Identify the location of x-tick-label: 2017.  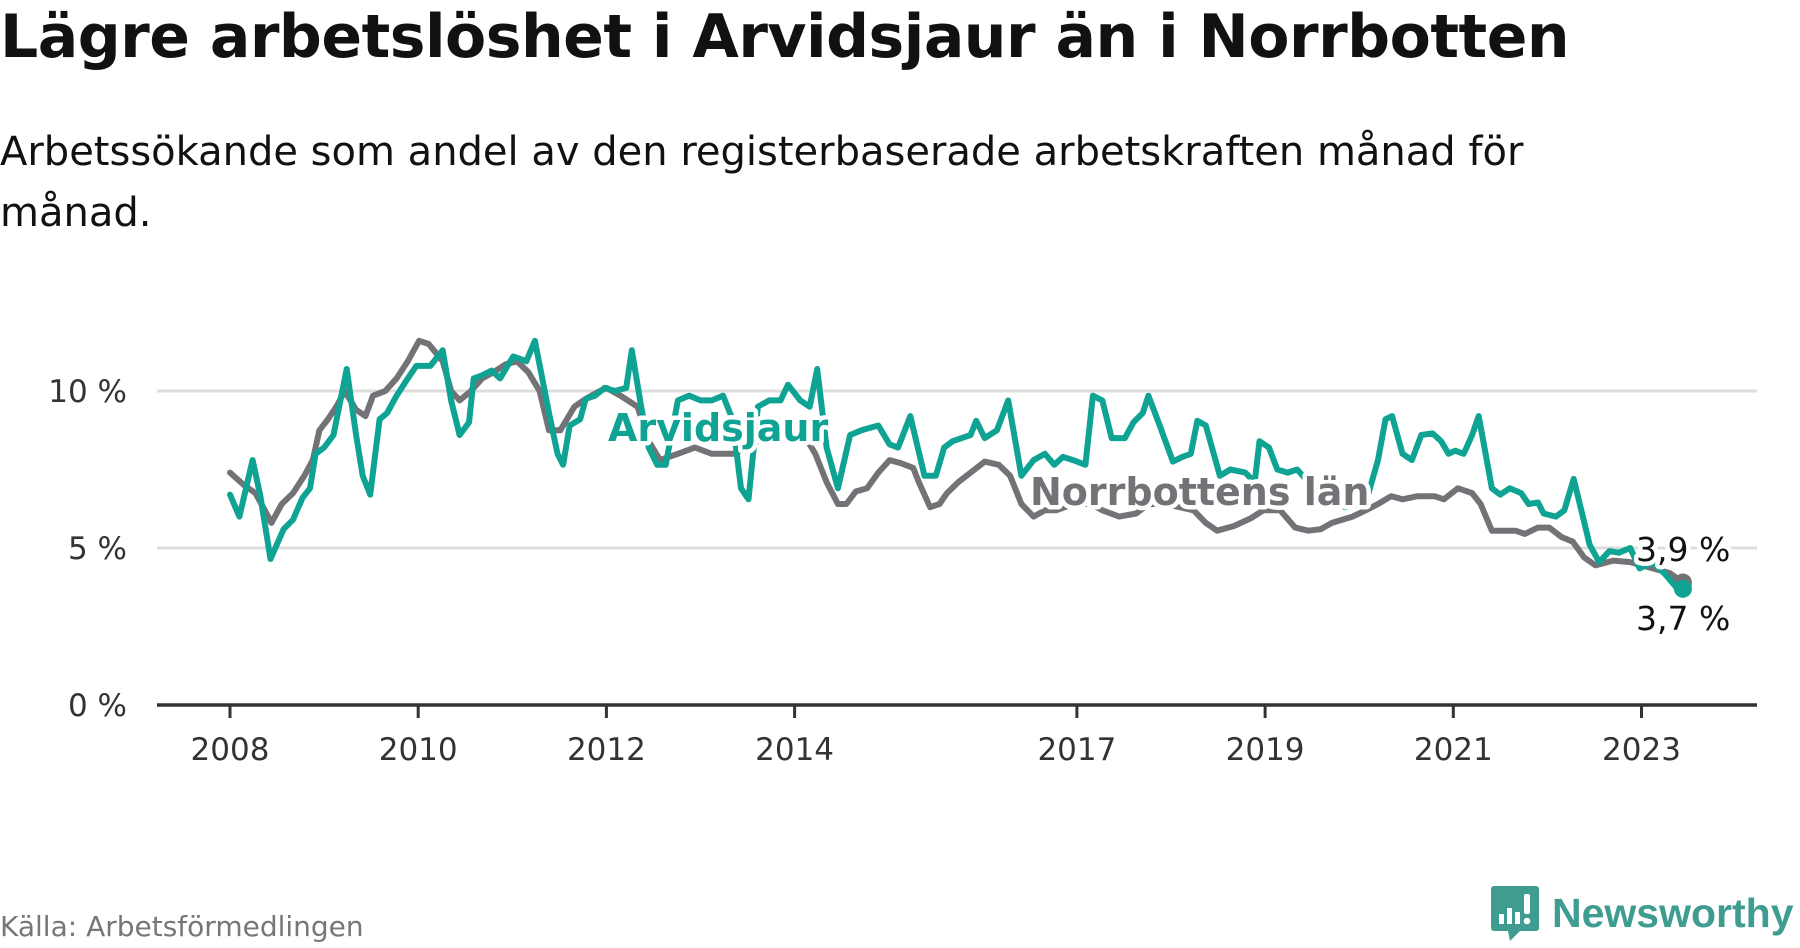
(1076, 750).